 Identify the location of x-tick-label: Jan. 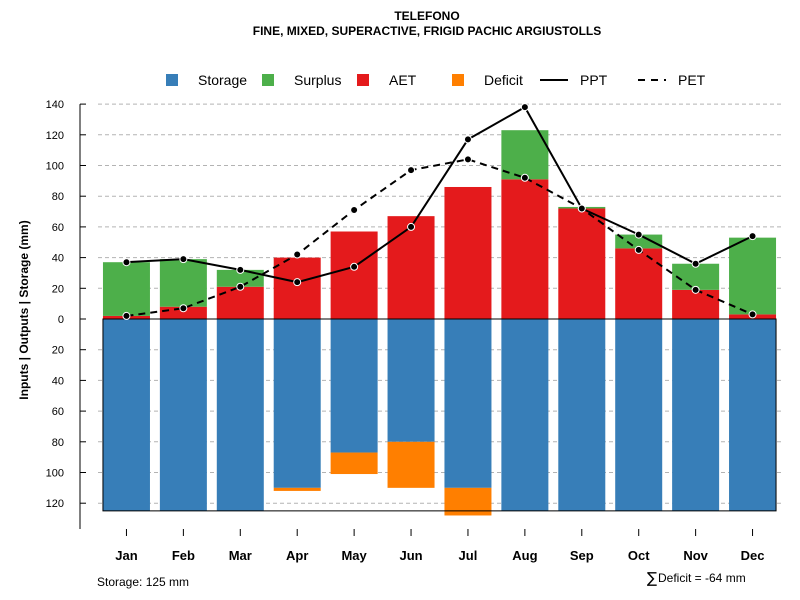
(126, 555).